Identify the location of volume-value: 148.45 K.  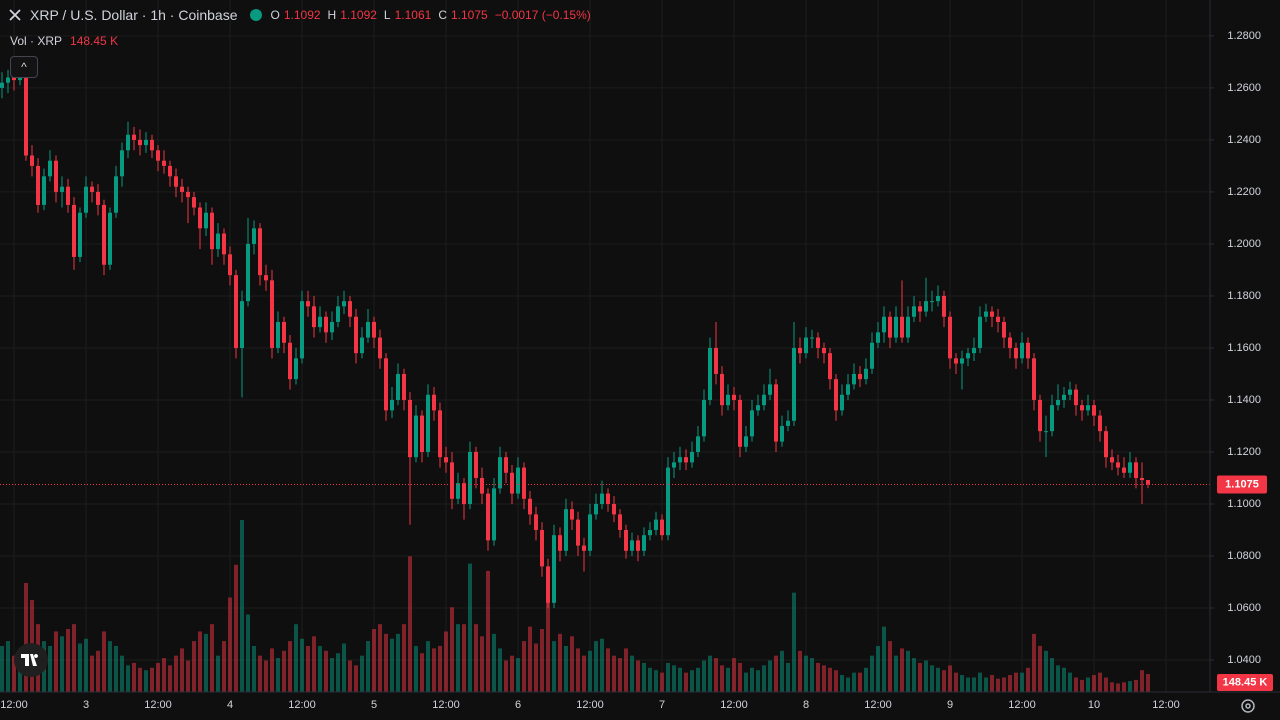
(94, 41).